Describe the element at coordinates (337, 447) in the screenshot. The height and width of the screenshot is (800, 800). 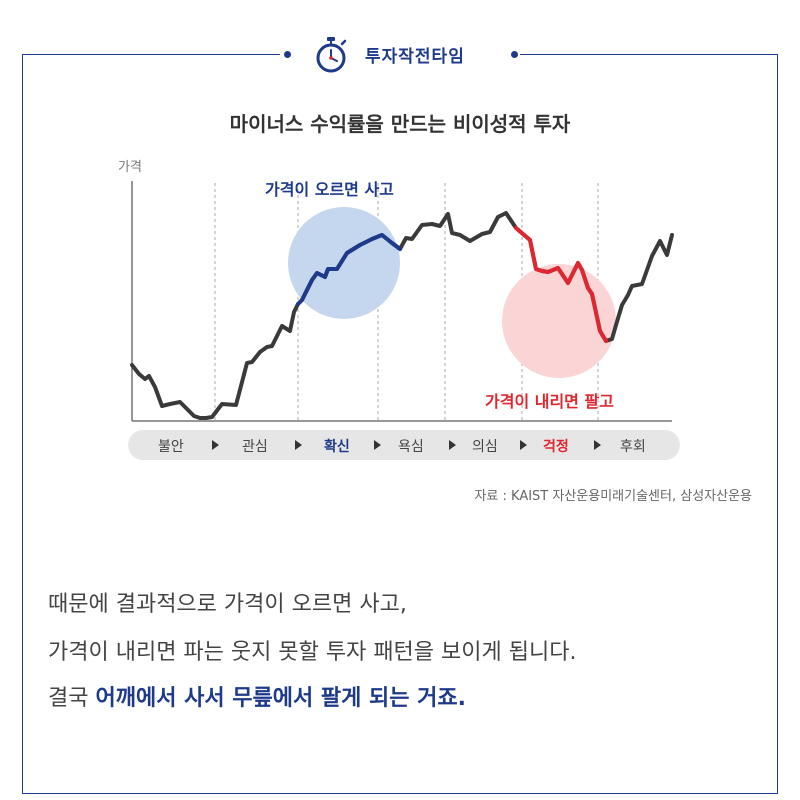
I see `stage-label-highlight-blue: 확신` at that location.